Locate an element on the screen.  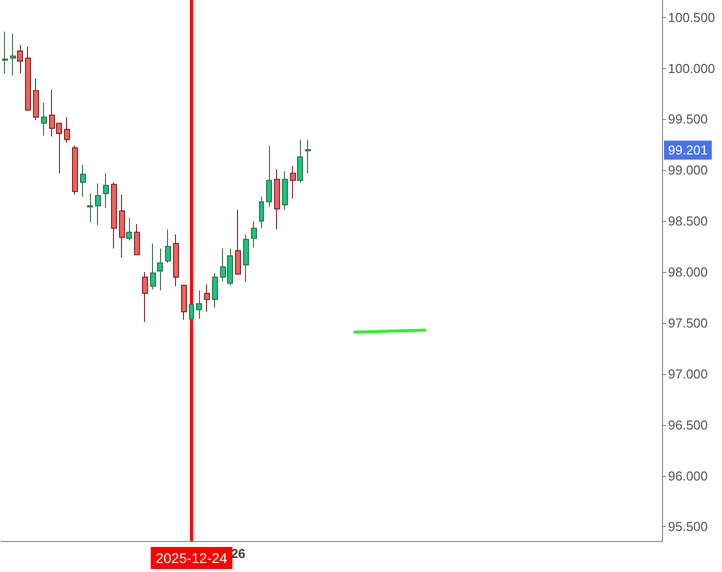
y-tick-label: 99.500 is located at coordinates (688, 119).